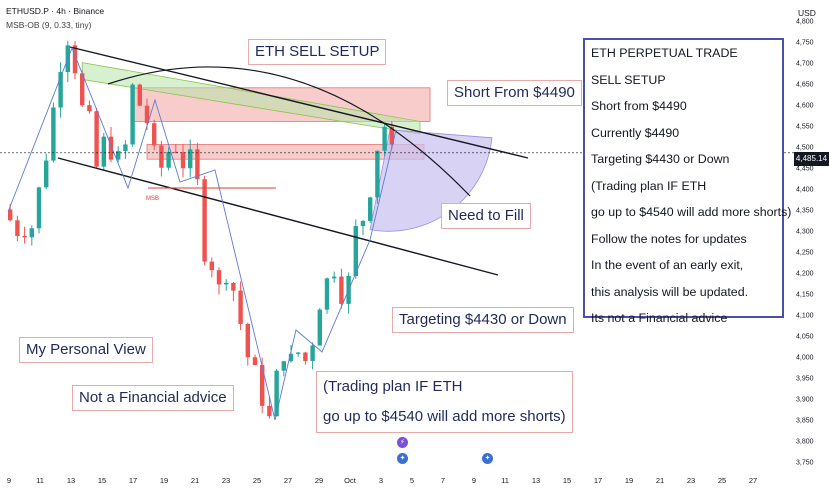  What do you see at coordinates (381, 480) in the screenshot?
I see `x-tick-label: 3` at bounding box center [381, 480].